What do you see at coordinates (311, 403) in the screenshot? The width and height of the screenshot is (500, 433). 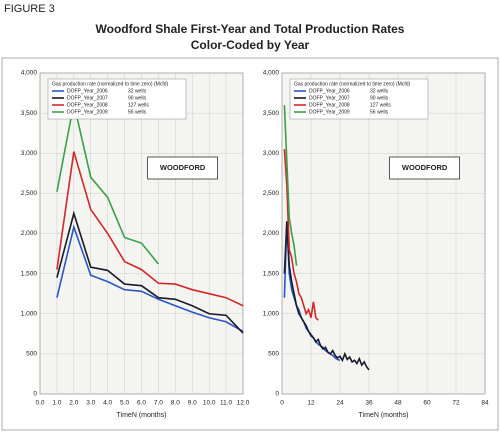 I see `x-tick-label: 12` at bounding box center [311, 403].